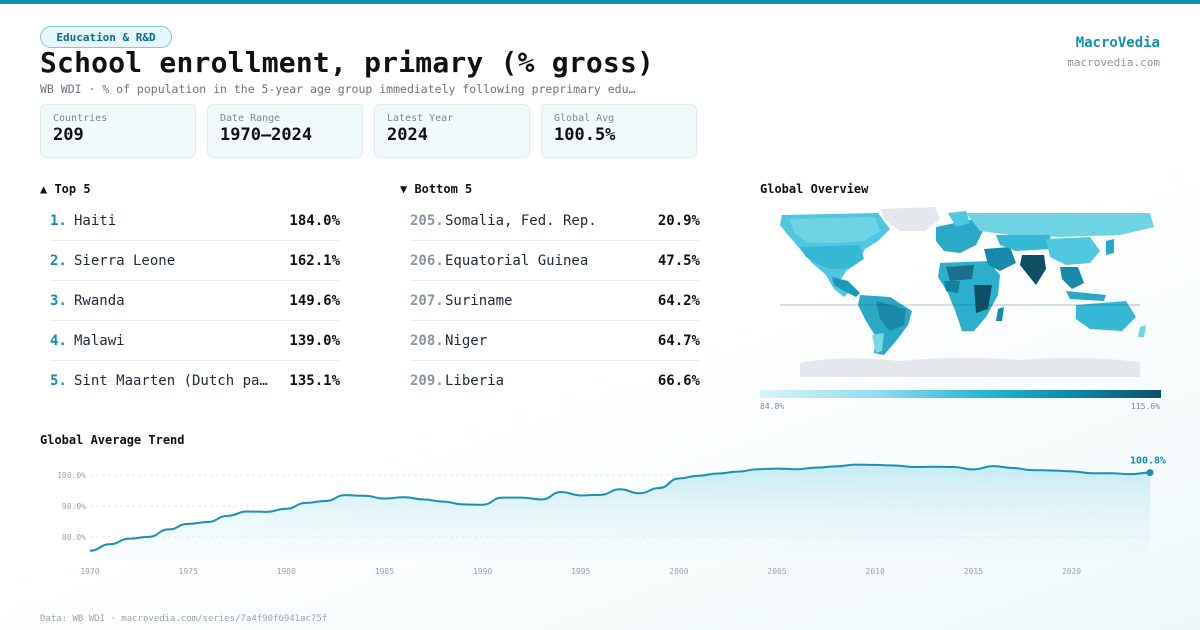 The height and width of the screenshot is (630, 1200). I want to click on list-item: 4. Malawi 139.0%, so click(195, 341).